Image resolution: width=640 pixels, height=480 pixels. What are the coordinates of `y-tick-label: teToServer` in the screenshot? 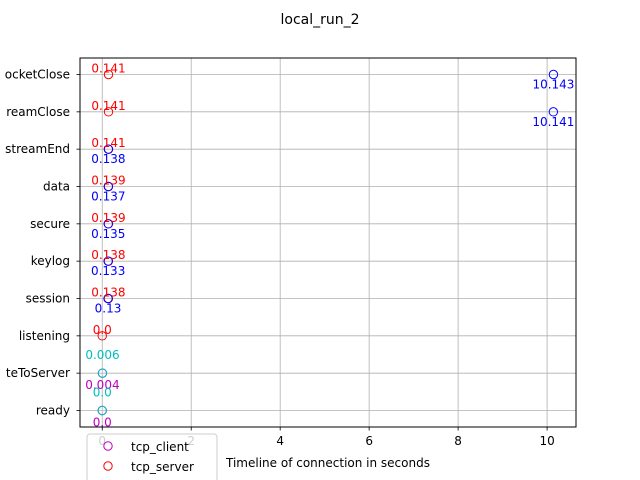 It's located at (38, 373).